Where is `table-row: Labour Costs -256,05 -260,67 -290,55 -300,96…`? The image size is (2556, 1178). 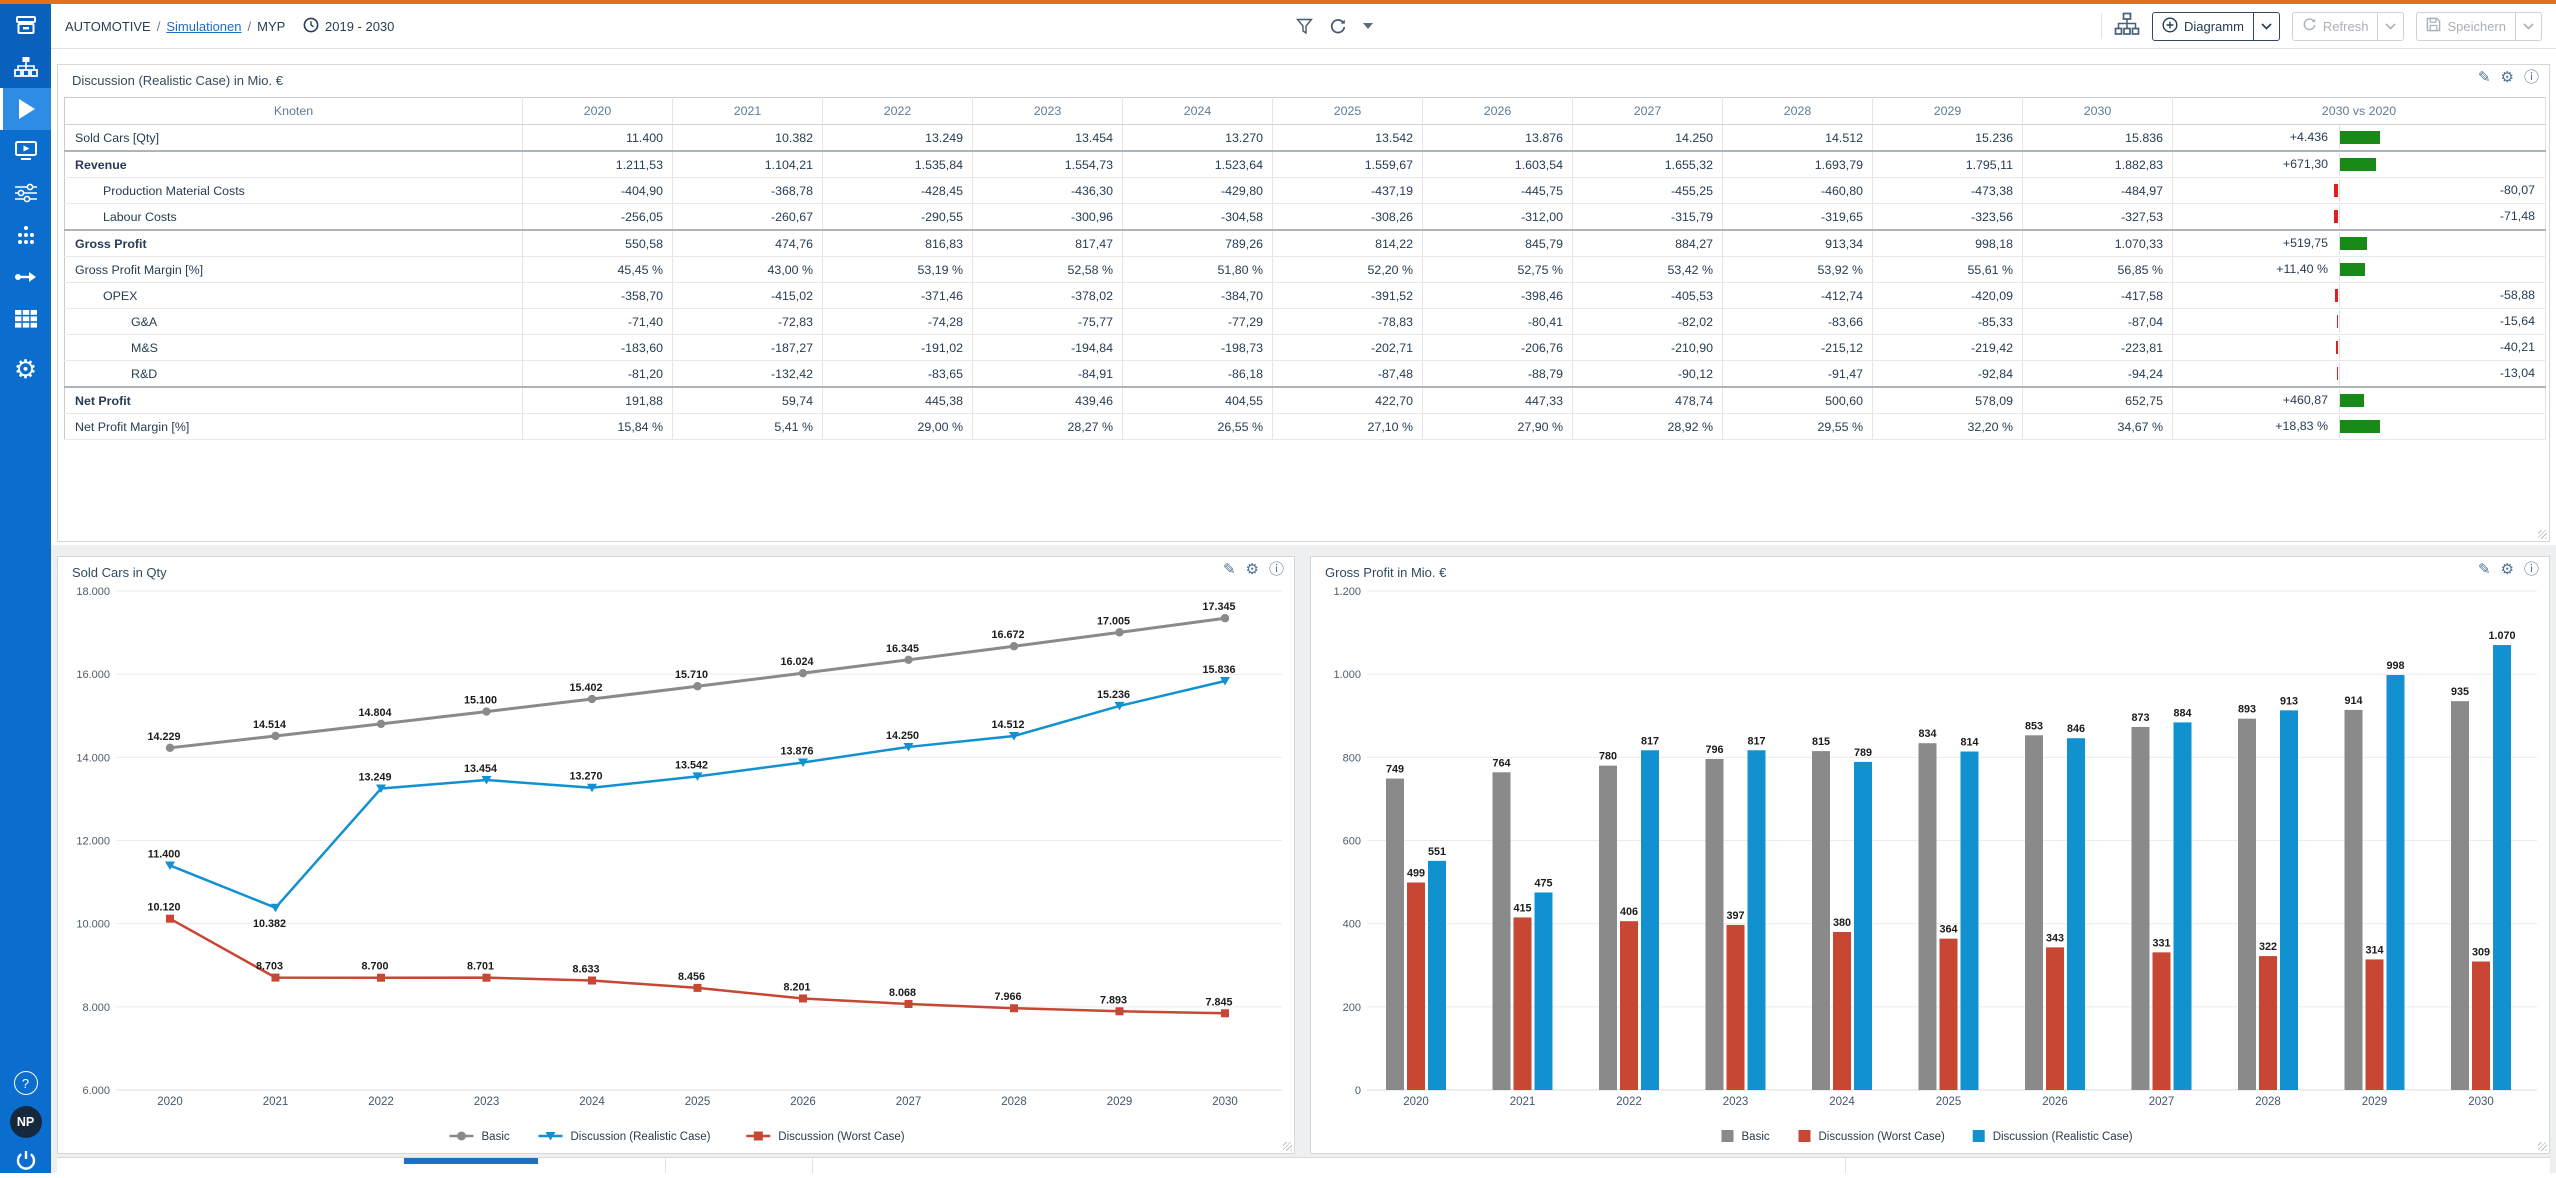 table-row: Labour Costs -256,05 -260,67 -290,55 -300,96… is located at coordinates (1305, 217).